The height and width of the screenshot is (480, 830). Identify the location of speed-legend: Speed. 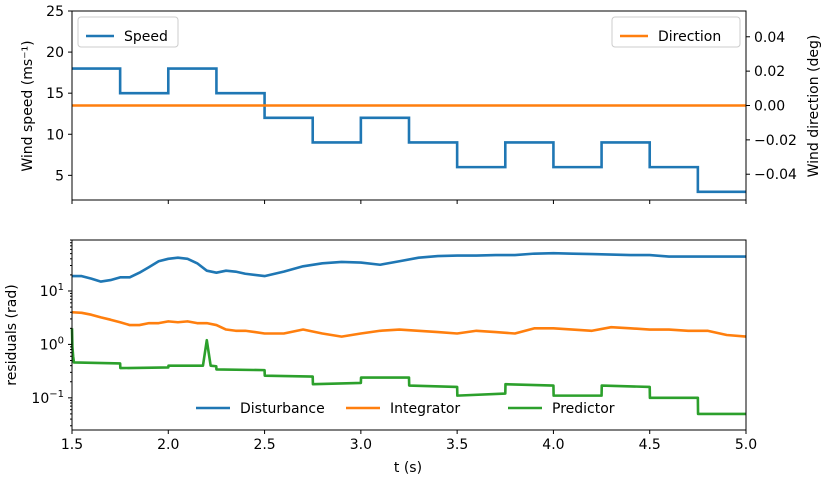
(128, 32).